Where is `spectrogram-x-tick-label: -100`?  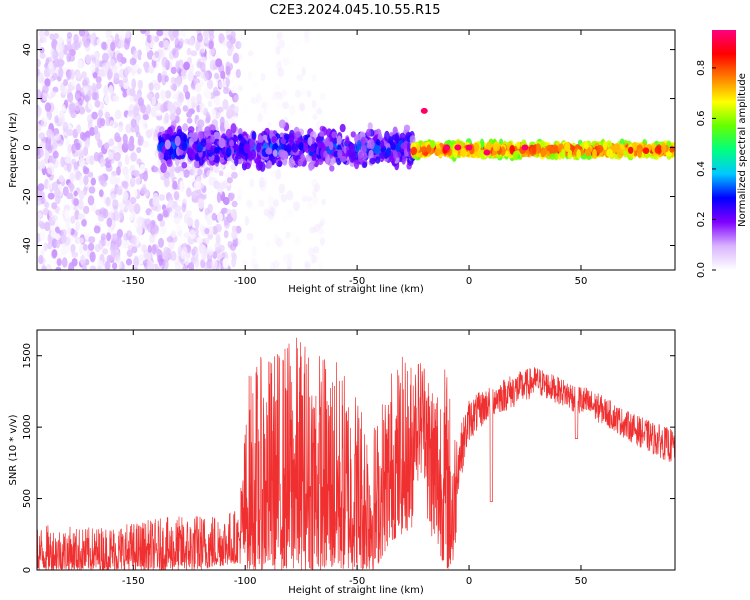 spectrogram-x-tick-label: -100 is located at coordinates (245, 281).